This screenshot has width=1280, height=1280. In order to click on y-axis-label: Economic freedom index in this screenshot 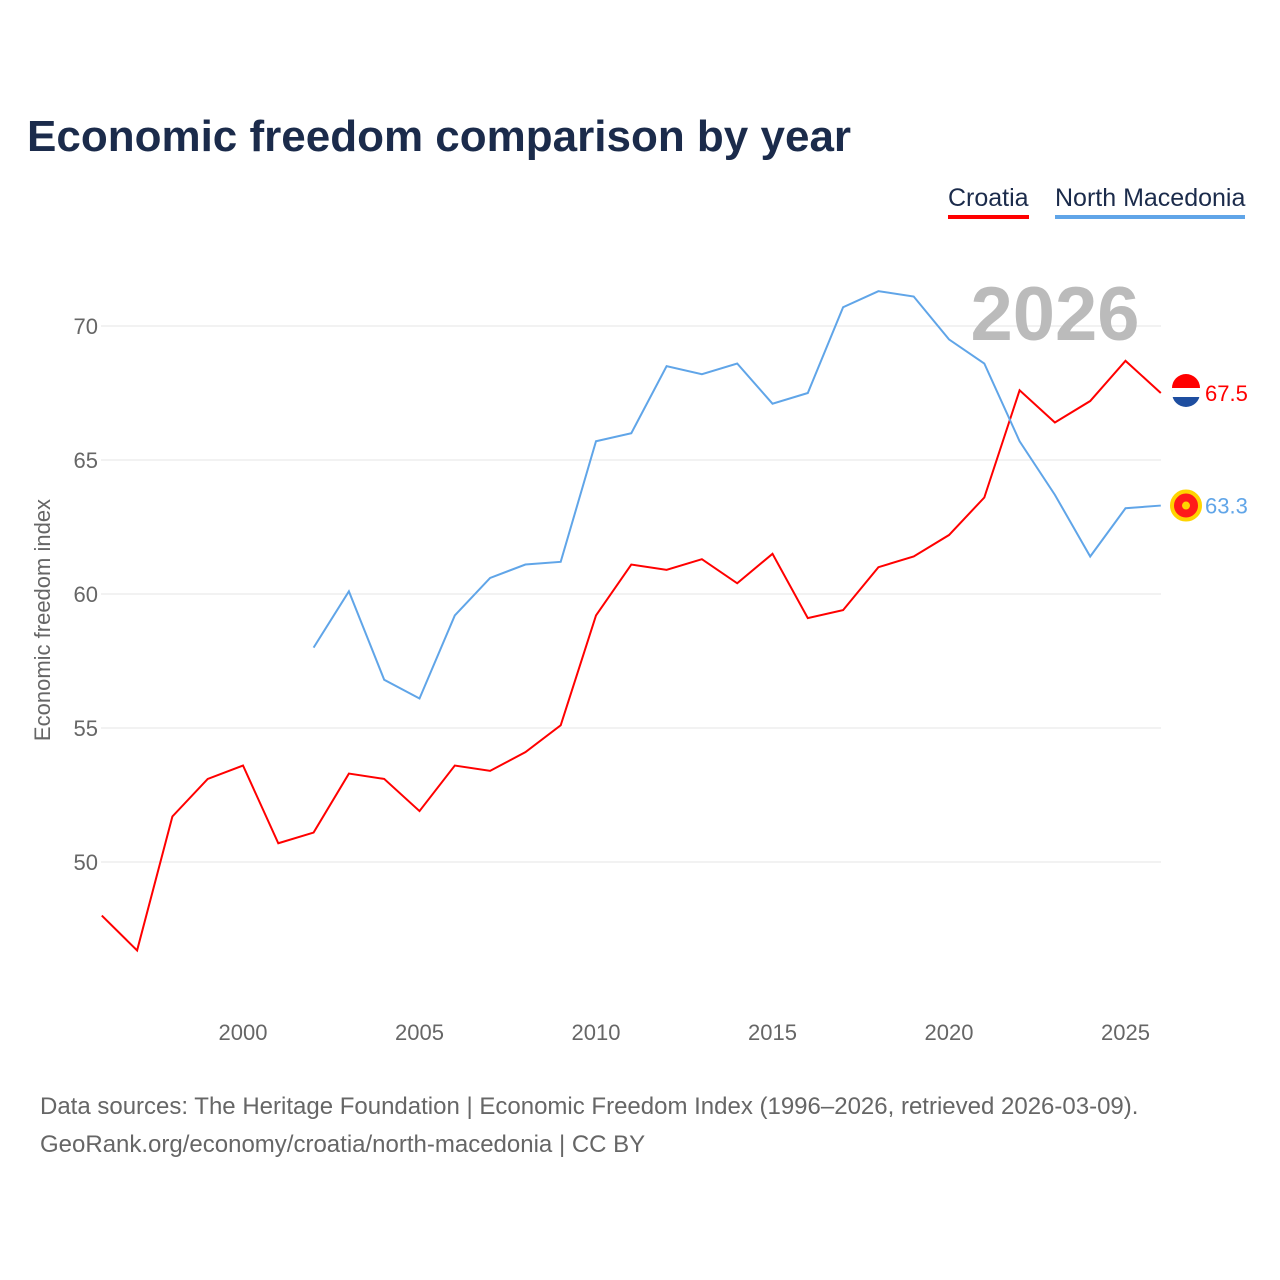, I will do `click(42, 620)`.